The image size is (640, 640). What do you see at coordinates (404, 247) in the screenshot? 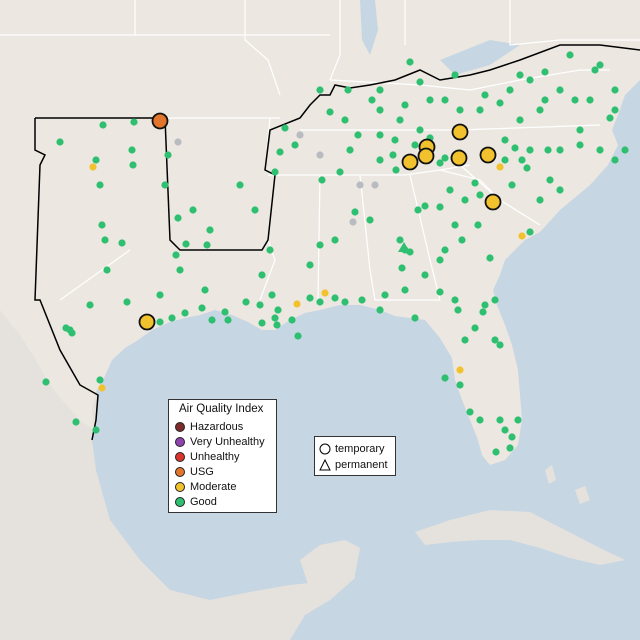
I see `monitor-site-permanent-good` at bounding box center [404, 247].